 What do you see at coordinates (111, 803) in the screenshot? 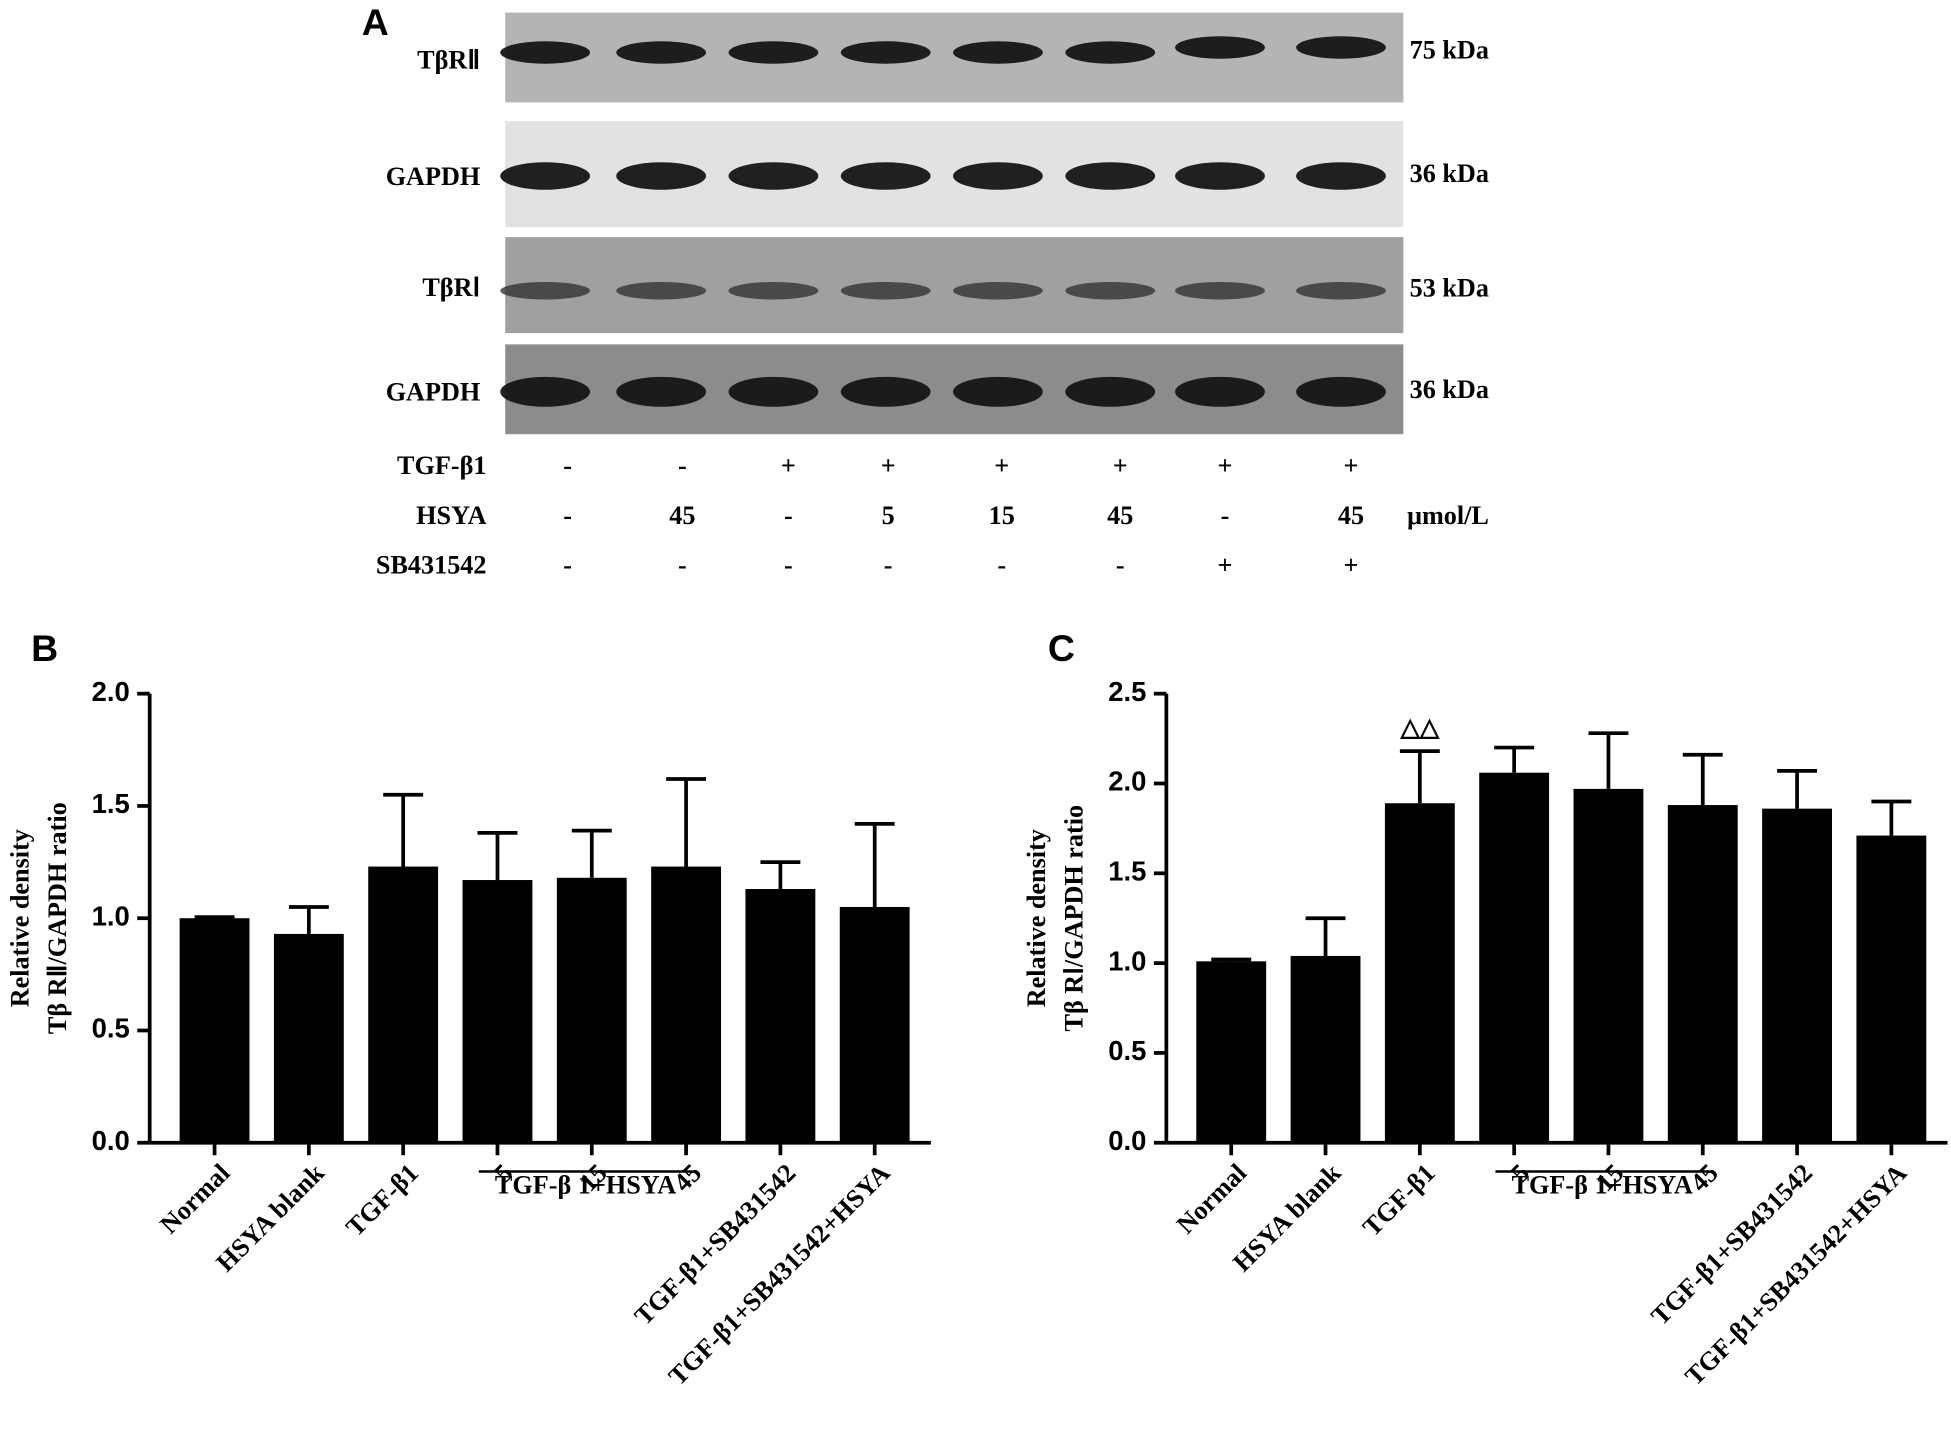
I see `y-tick-label: 1.5` at bounding box center [111, 803].